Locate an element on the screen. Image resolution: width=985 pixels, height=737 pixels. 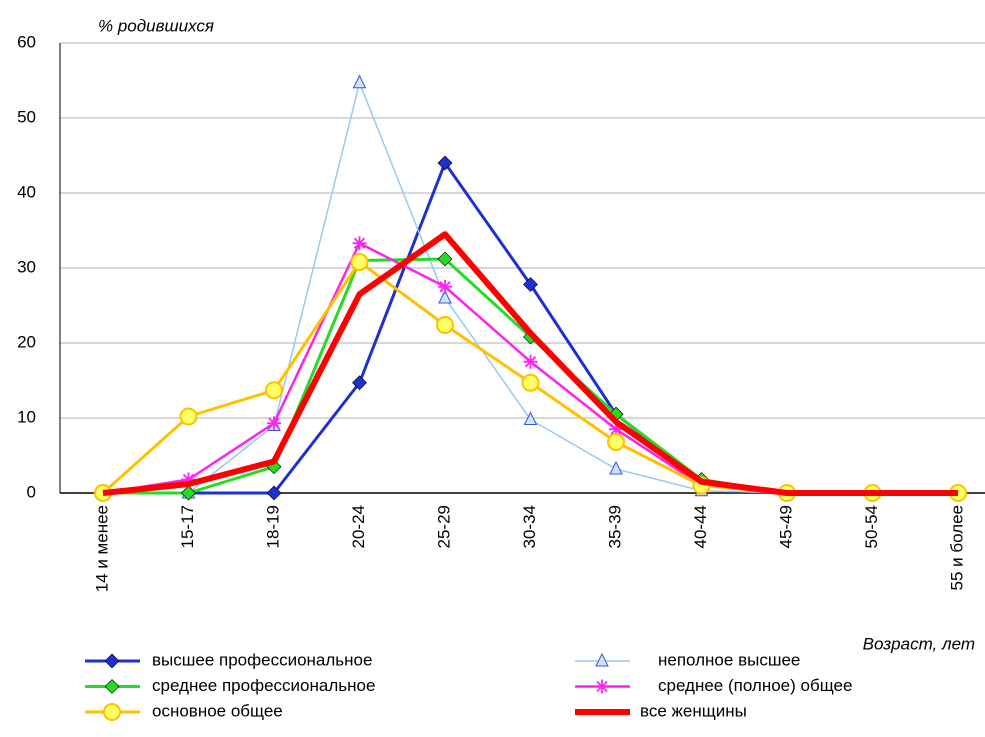
legend-item: среднее (полное) общее is located at coordinates (713, 685).